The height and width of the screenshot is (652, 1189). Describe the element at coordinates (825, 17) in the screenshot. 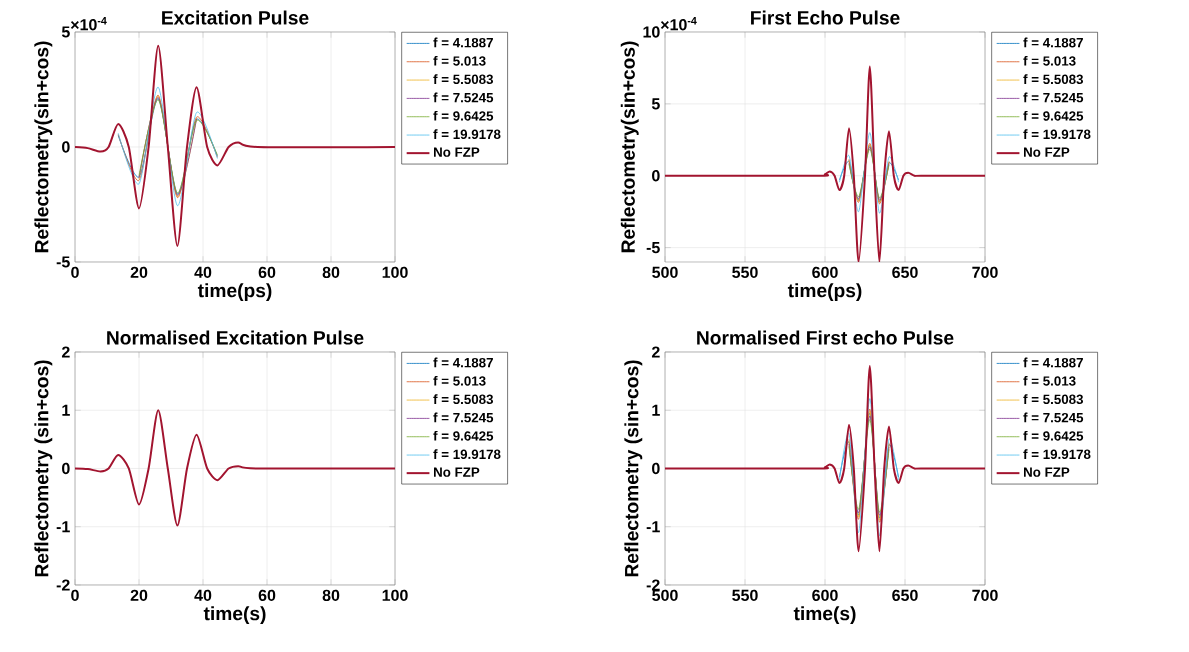

I see `chart-title: First Echo Pulse` at that location.